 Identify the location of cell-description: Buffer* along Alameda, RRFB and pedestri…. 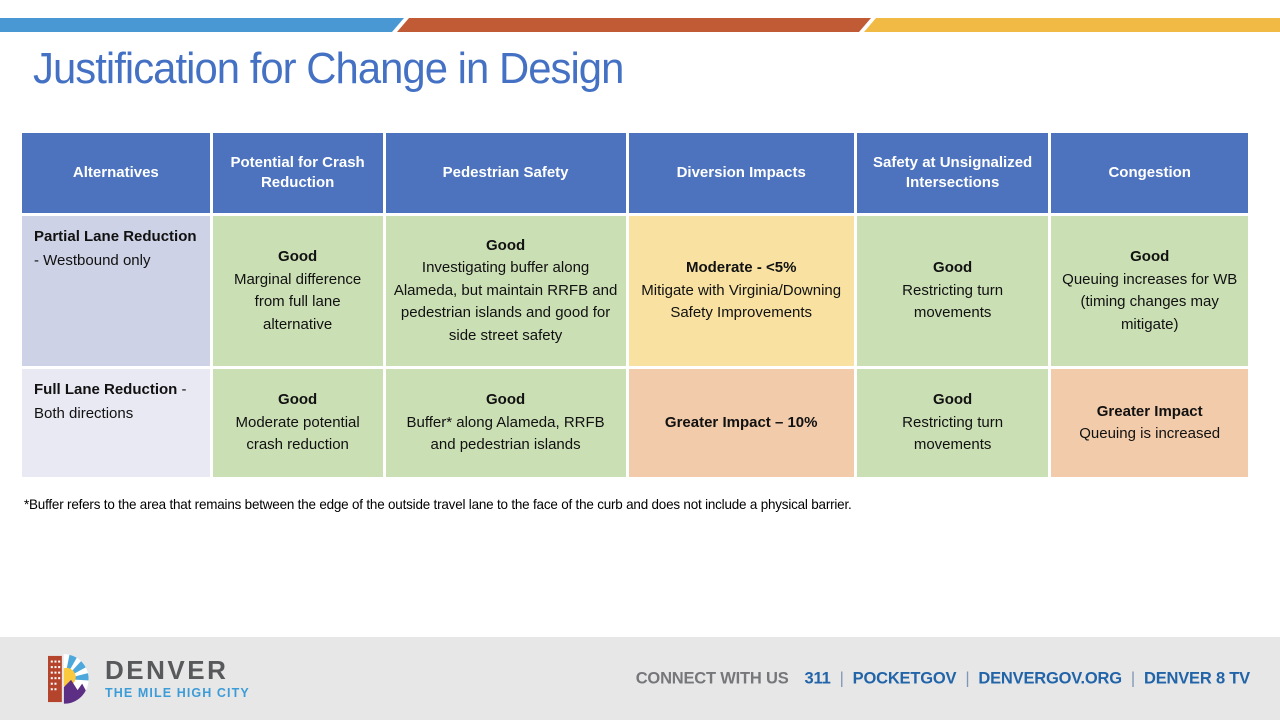
(505, 433).